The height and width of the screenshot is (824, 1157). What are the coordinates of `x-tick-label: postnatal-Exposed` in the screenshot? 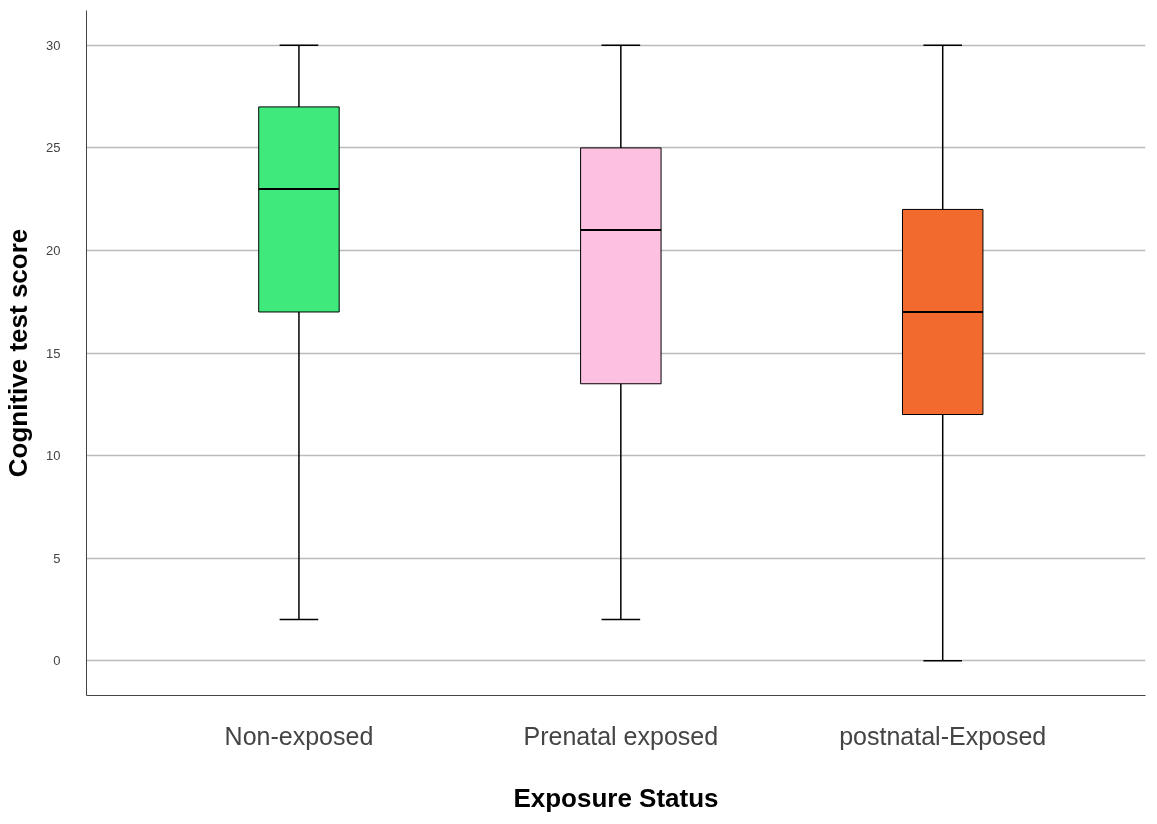 It's located at (943, 735).